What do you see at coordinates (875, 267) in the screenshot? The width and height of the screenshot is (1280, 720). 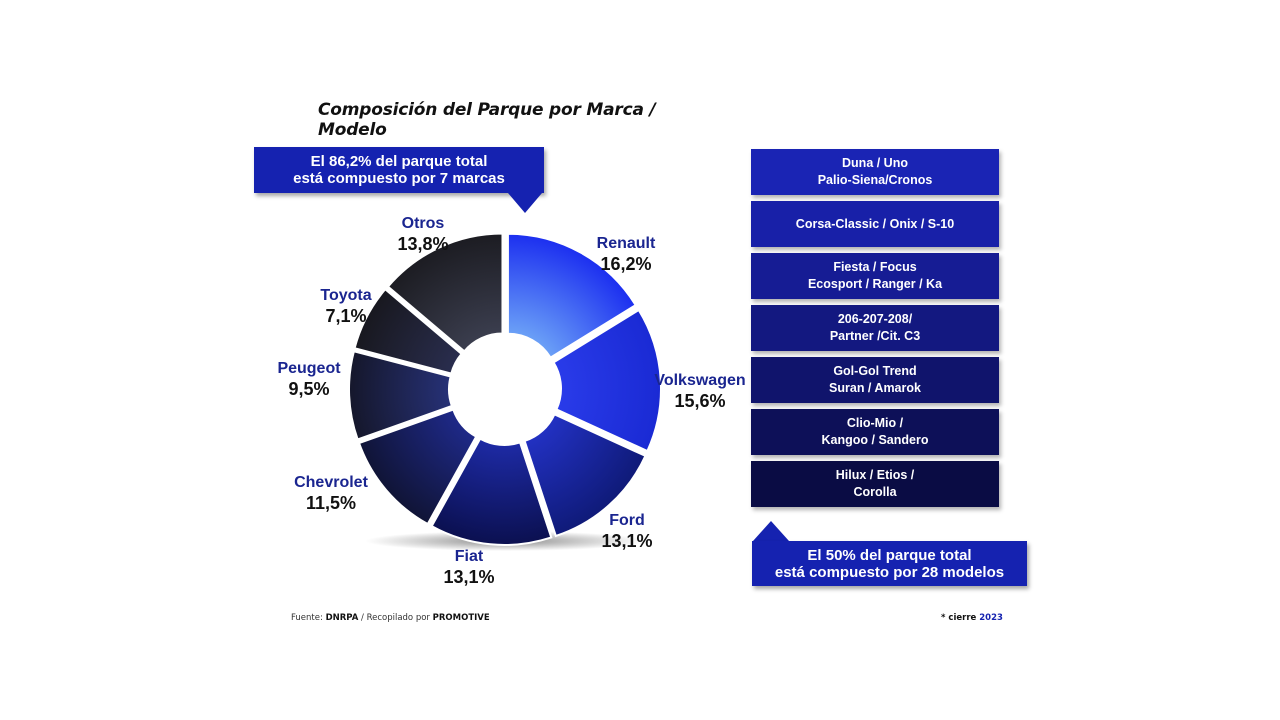 I see `model-box-line: Fiesta / Focus` at bounding box center [875, 267].